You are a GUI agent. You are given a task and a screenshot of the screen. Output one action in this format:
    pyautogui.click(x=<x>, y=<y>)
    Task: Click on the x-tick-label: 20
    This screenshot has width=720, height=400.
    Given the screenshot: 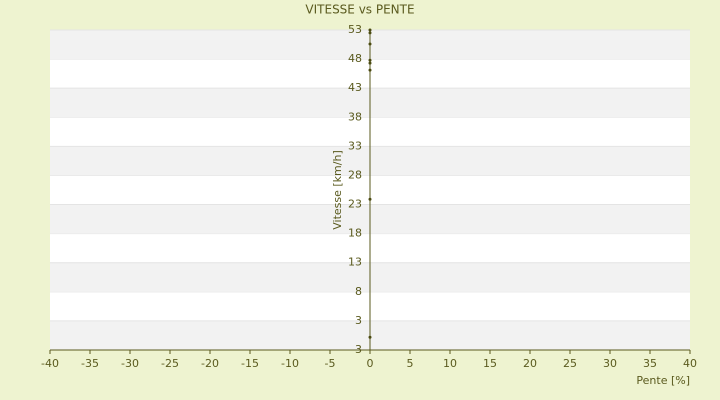 What is the action you would take?
    pyautogui.click(x=530, y=363)
    